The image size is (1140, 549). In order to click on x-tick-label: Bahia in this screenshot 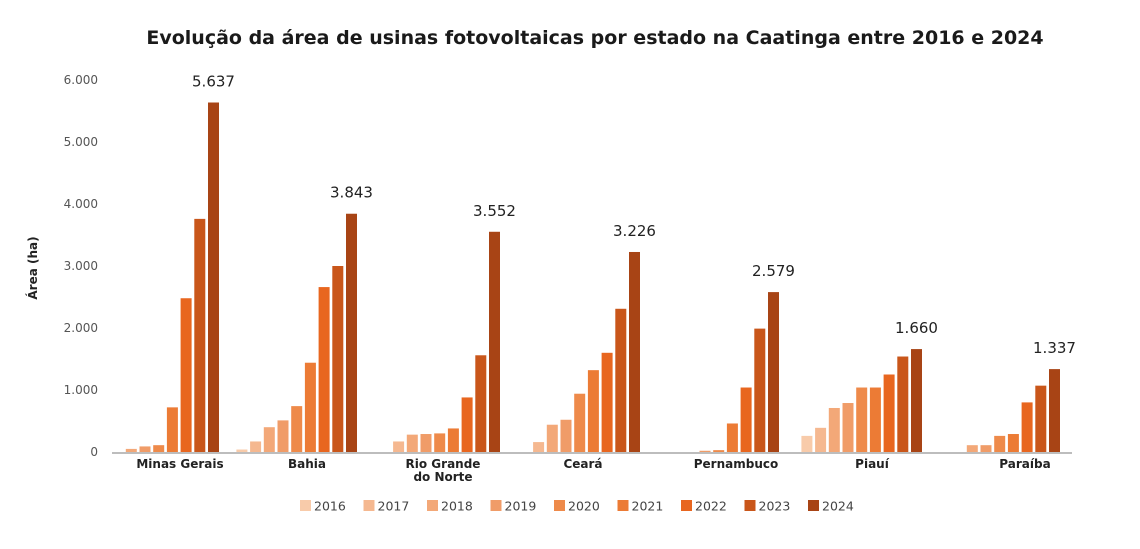, I will do `click(307, 464)`.